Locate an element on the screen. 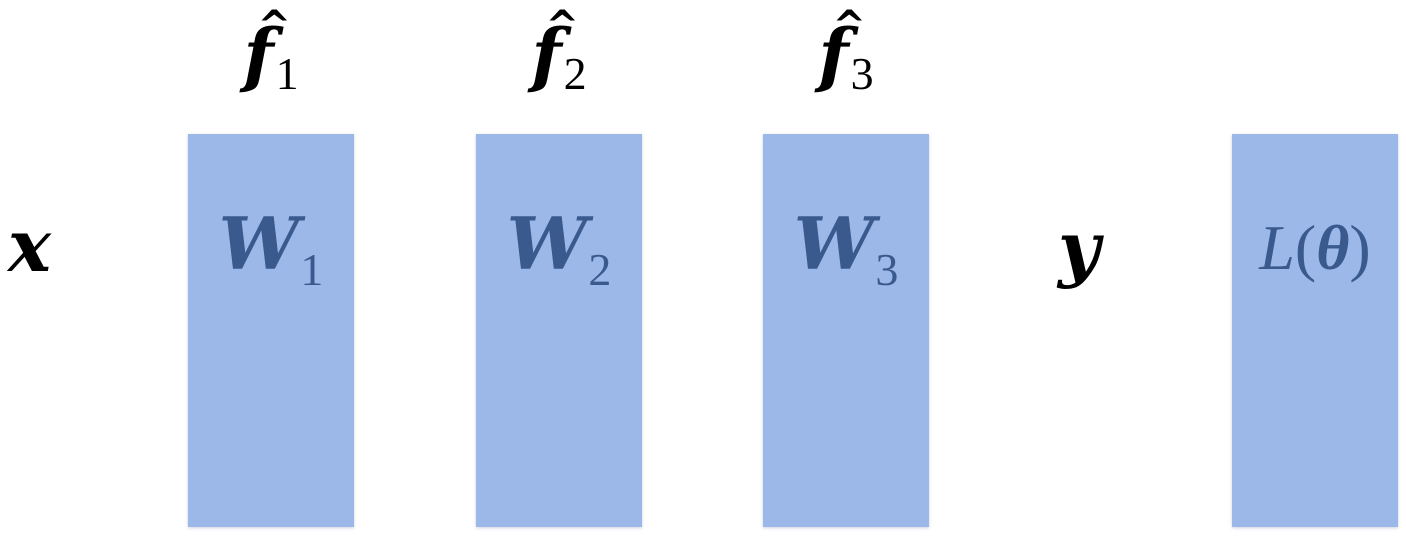  hat-accent-1: ^ is located at coordinates (274, 26).